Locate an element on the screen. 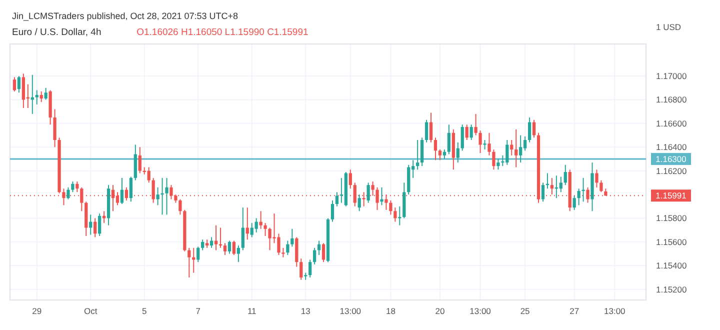 The image size is (720, 330). x-tick-label: 7 is located at coordinates (198, 311).